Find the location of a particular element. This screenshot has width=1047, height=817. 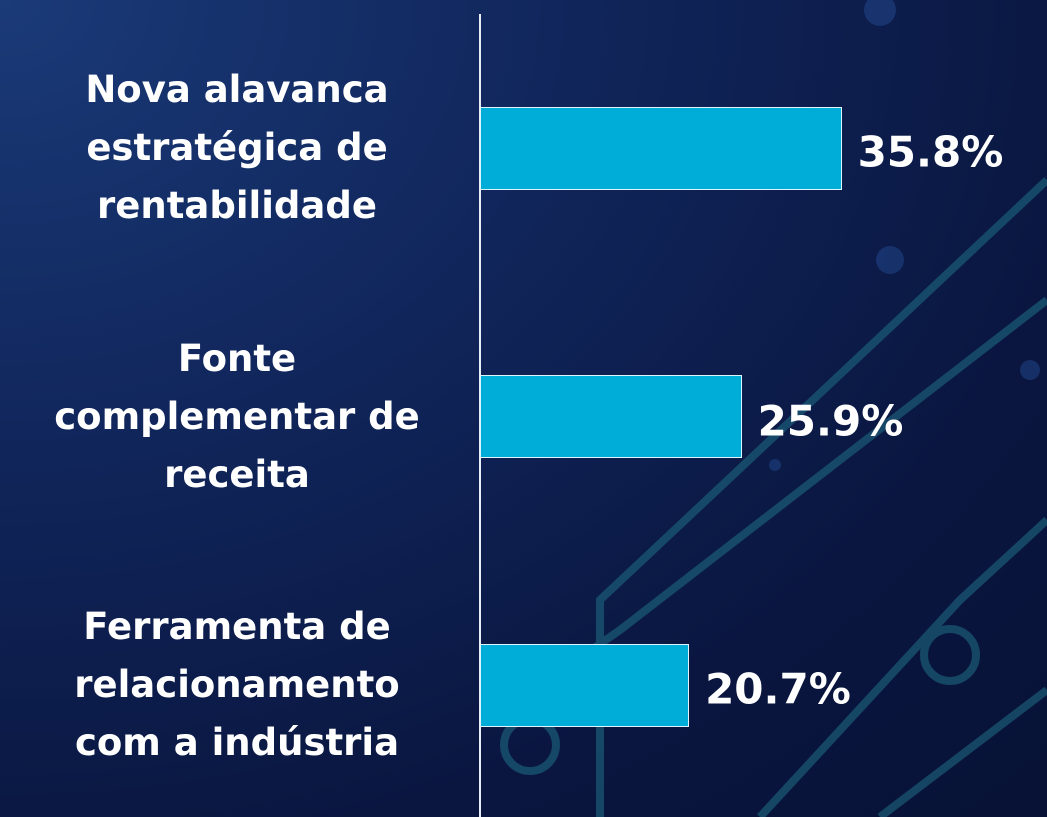

value-label: 35.8% is located at coordinates (930, 152).